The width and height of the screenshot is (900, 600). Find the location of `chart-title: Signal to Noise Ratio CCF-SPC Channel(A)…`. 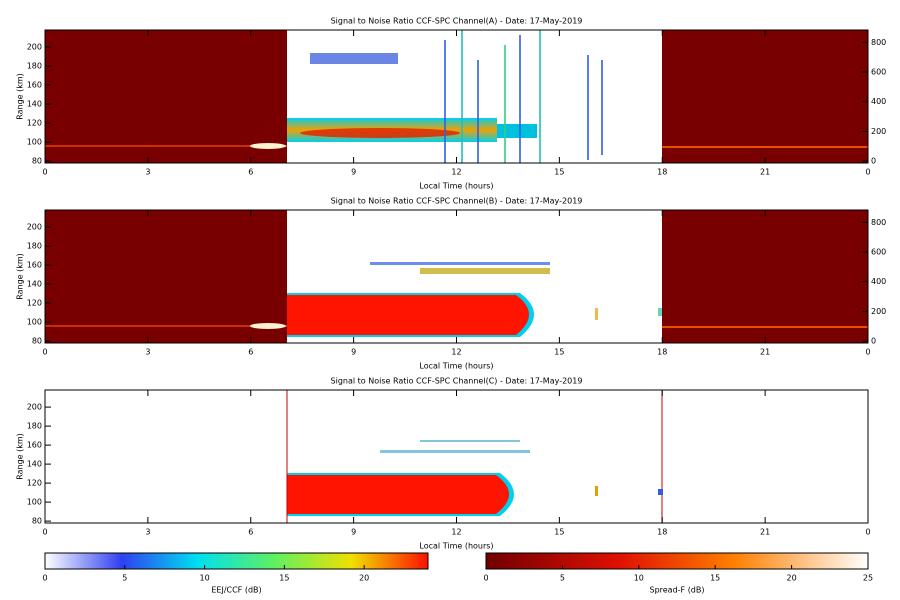

chart-title: Signal to Noise Ratio CCF-SPC Channel(A)… is located at coordinates (457, 21).